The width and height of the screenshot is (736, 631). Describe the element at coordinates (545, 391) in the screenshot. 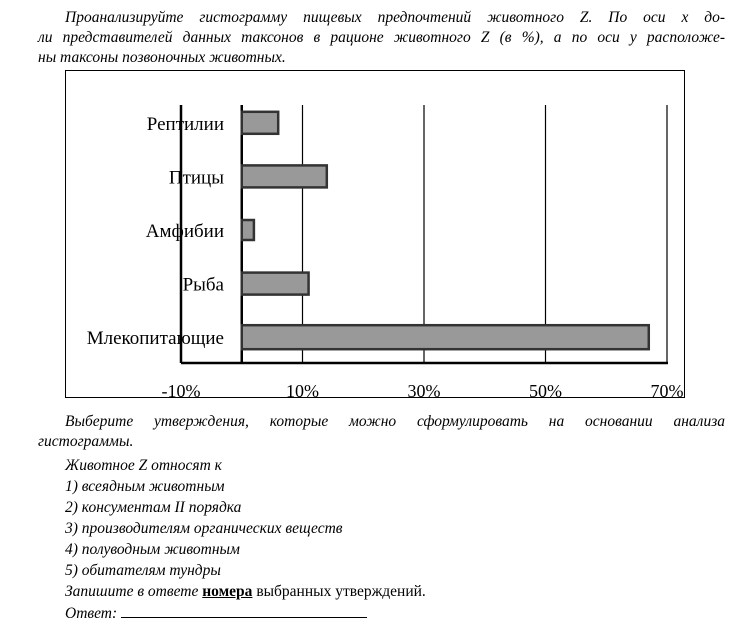

I see `x-tick-label: 50%` at that location.